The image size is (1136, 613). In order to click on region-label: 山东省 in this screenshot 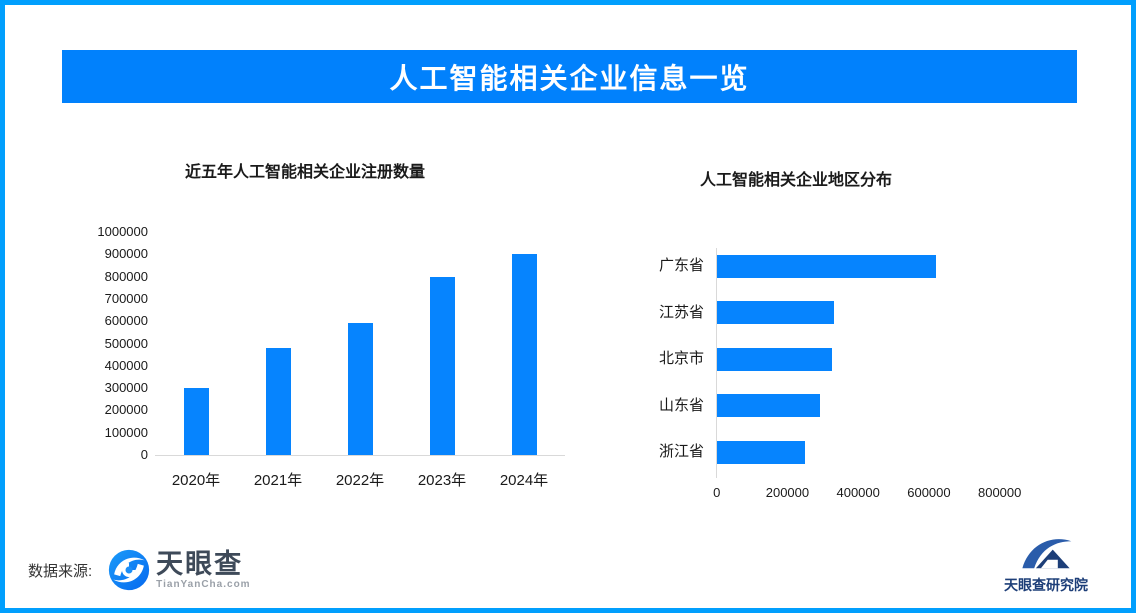, I will do `click(681, 405)`.